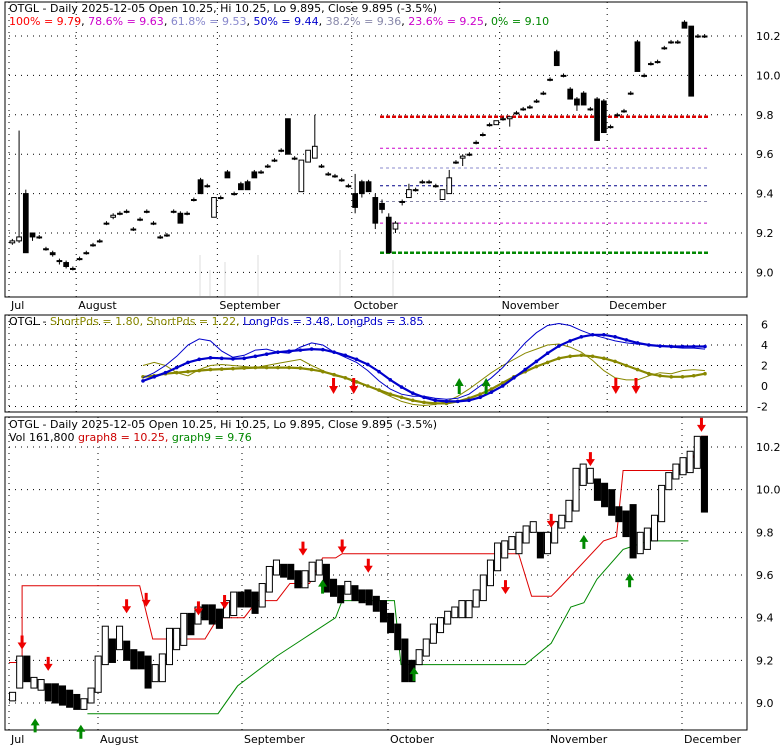 This screenshot has width=780, height=745. What do you see at coordinates (45, 21) in the screenshot?
I see `fib-100: 100% = 9.79` at bounding box center [45, 21].